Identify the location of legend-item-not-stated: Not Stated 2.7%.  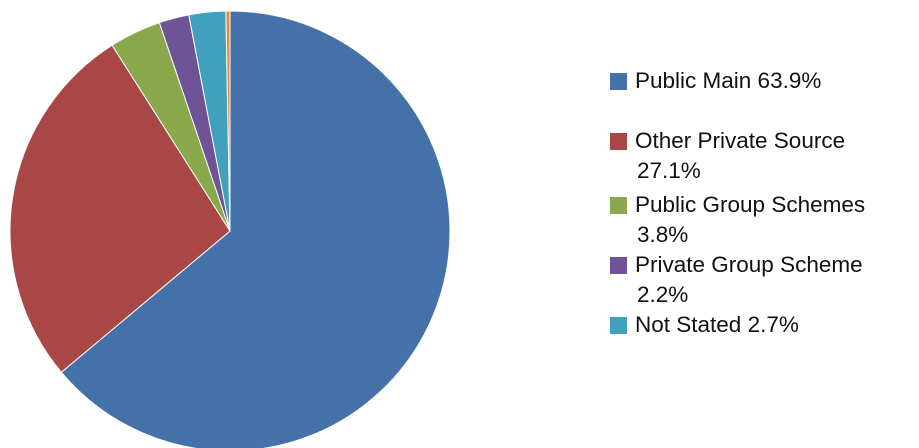
(762, 325).